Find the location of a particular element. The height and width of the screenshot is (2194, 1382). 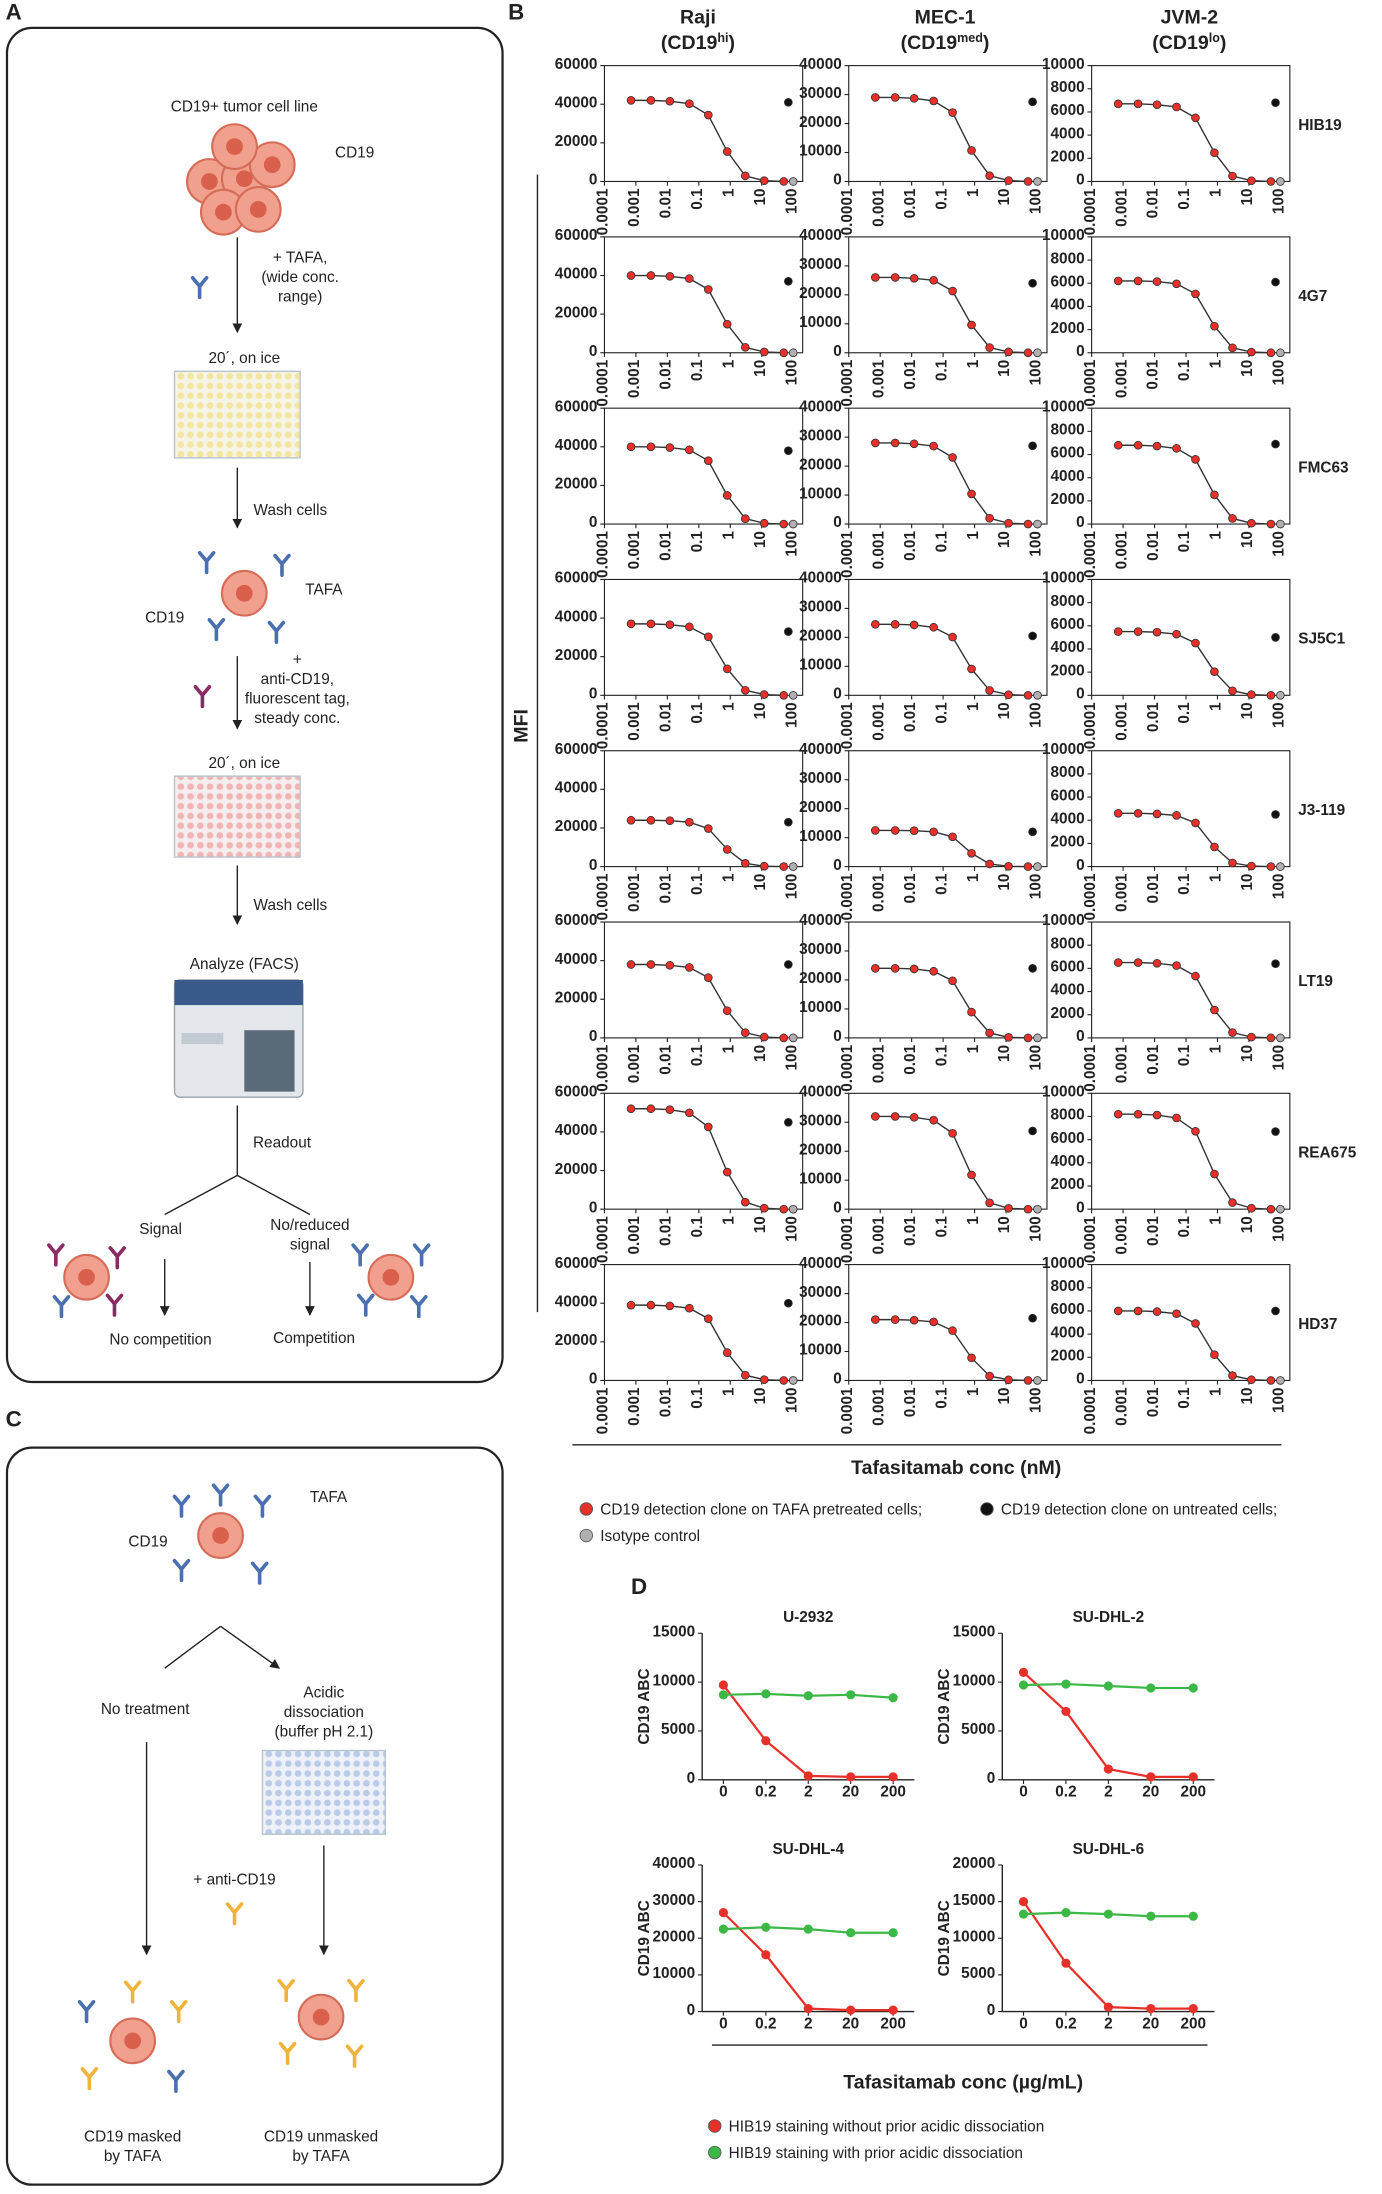

x-tick-label: 0.01 is located at coordinates (1153, 717).